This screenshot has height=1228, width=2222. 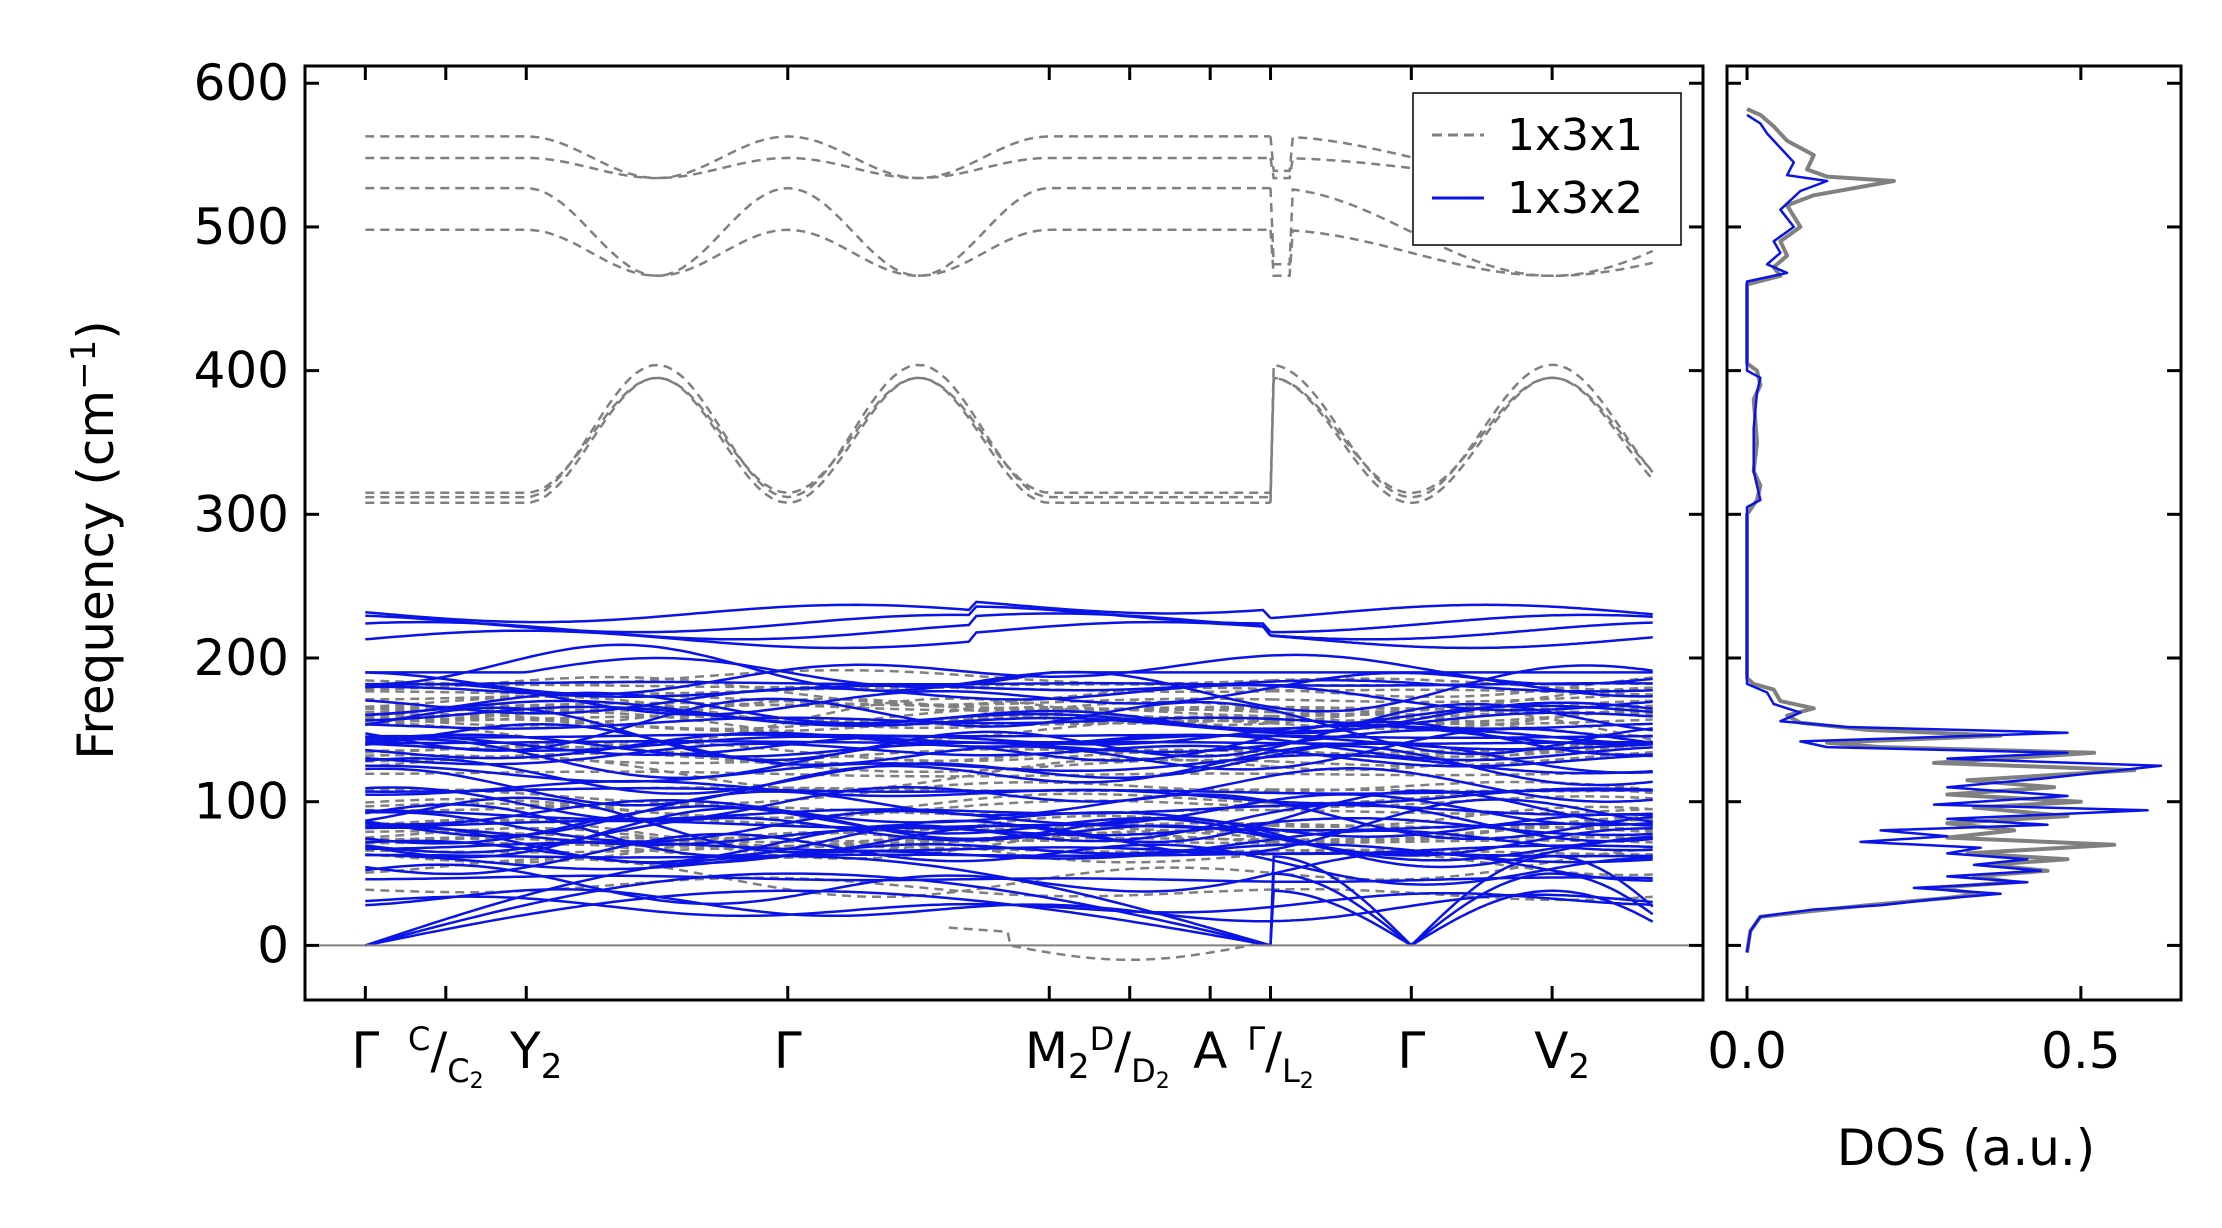 I want to click on legend: 1x3x1 1x3x2, so click(x=1547, y=169).